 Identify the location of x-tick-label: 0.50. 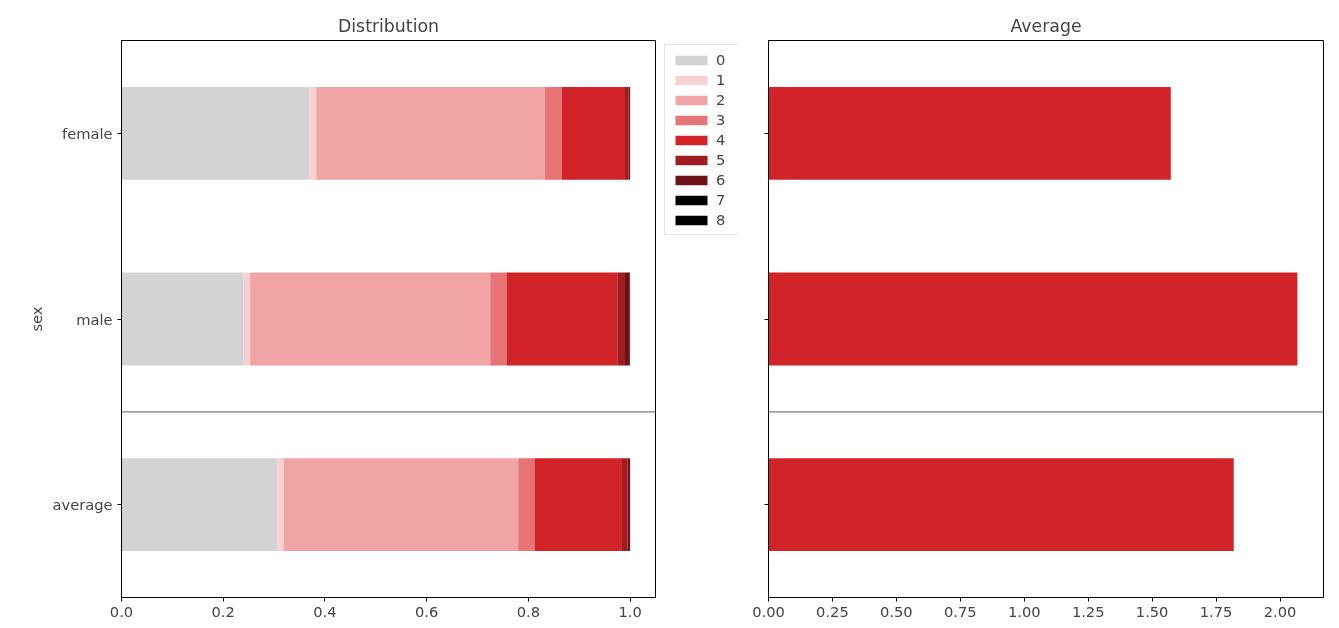
(896, 611).